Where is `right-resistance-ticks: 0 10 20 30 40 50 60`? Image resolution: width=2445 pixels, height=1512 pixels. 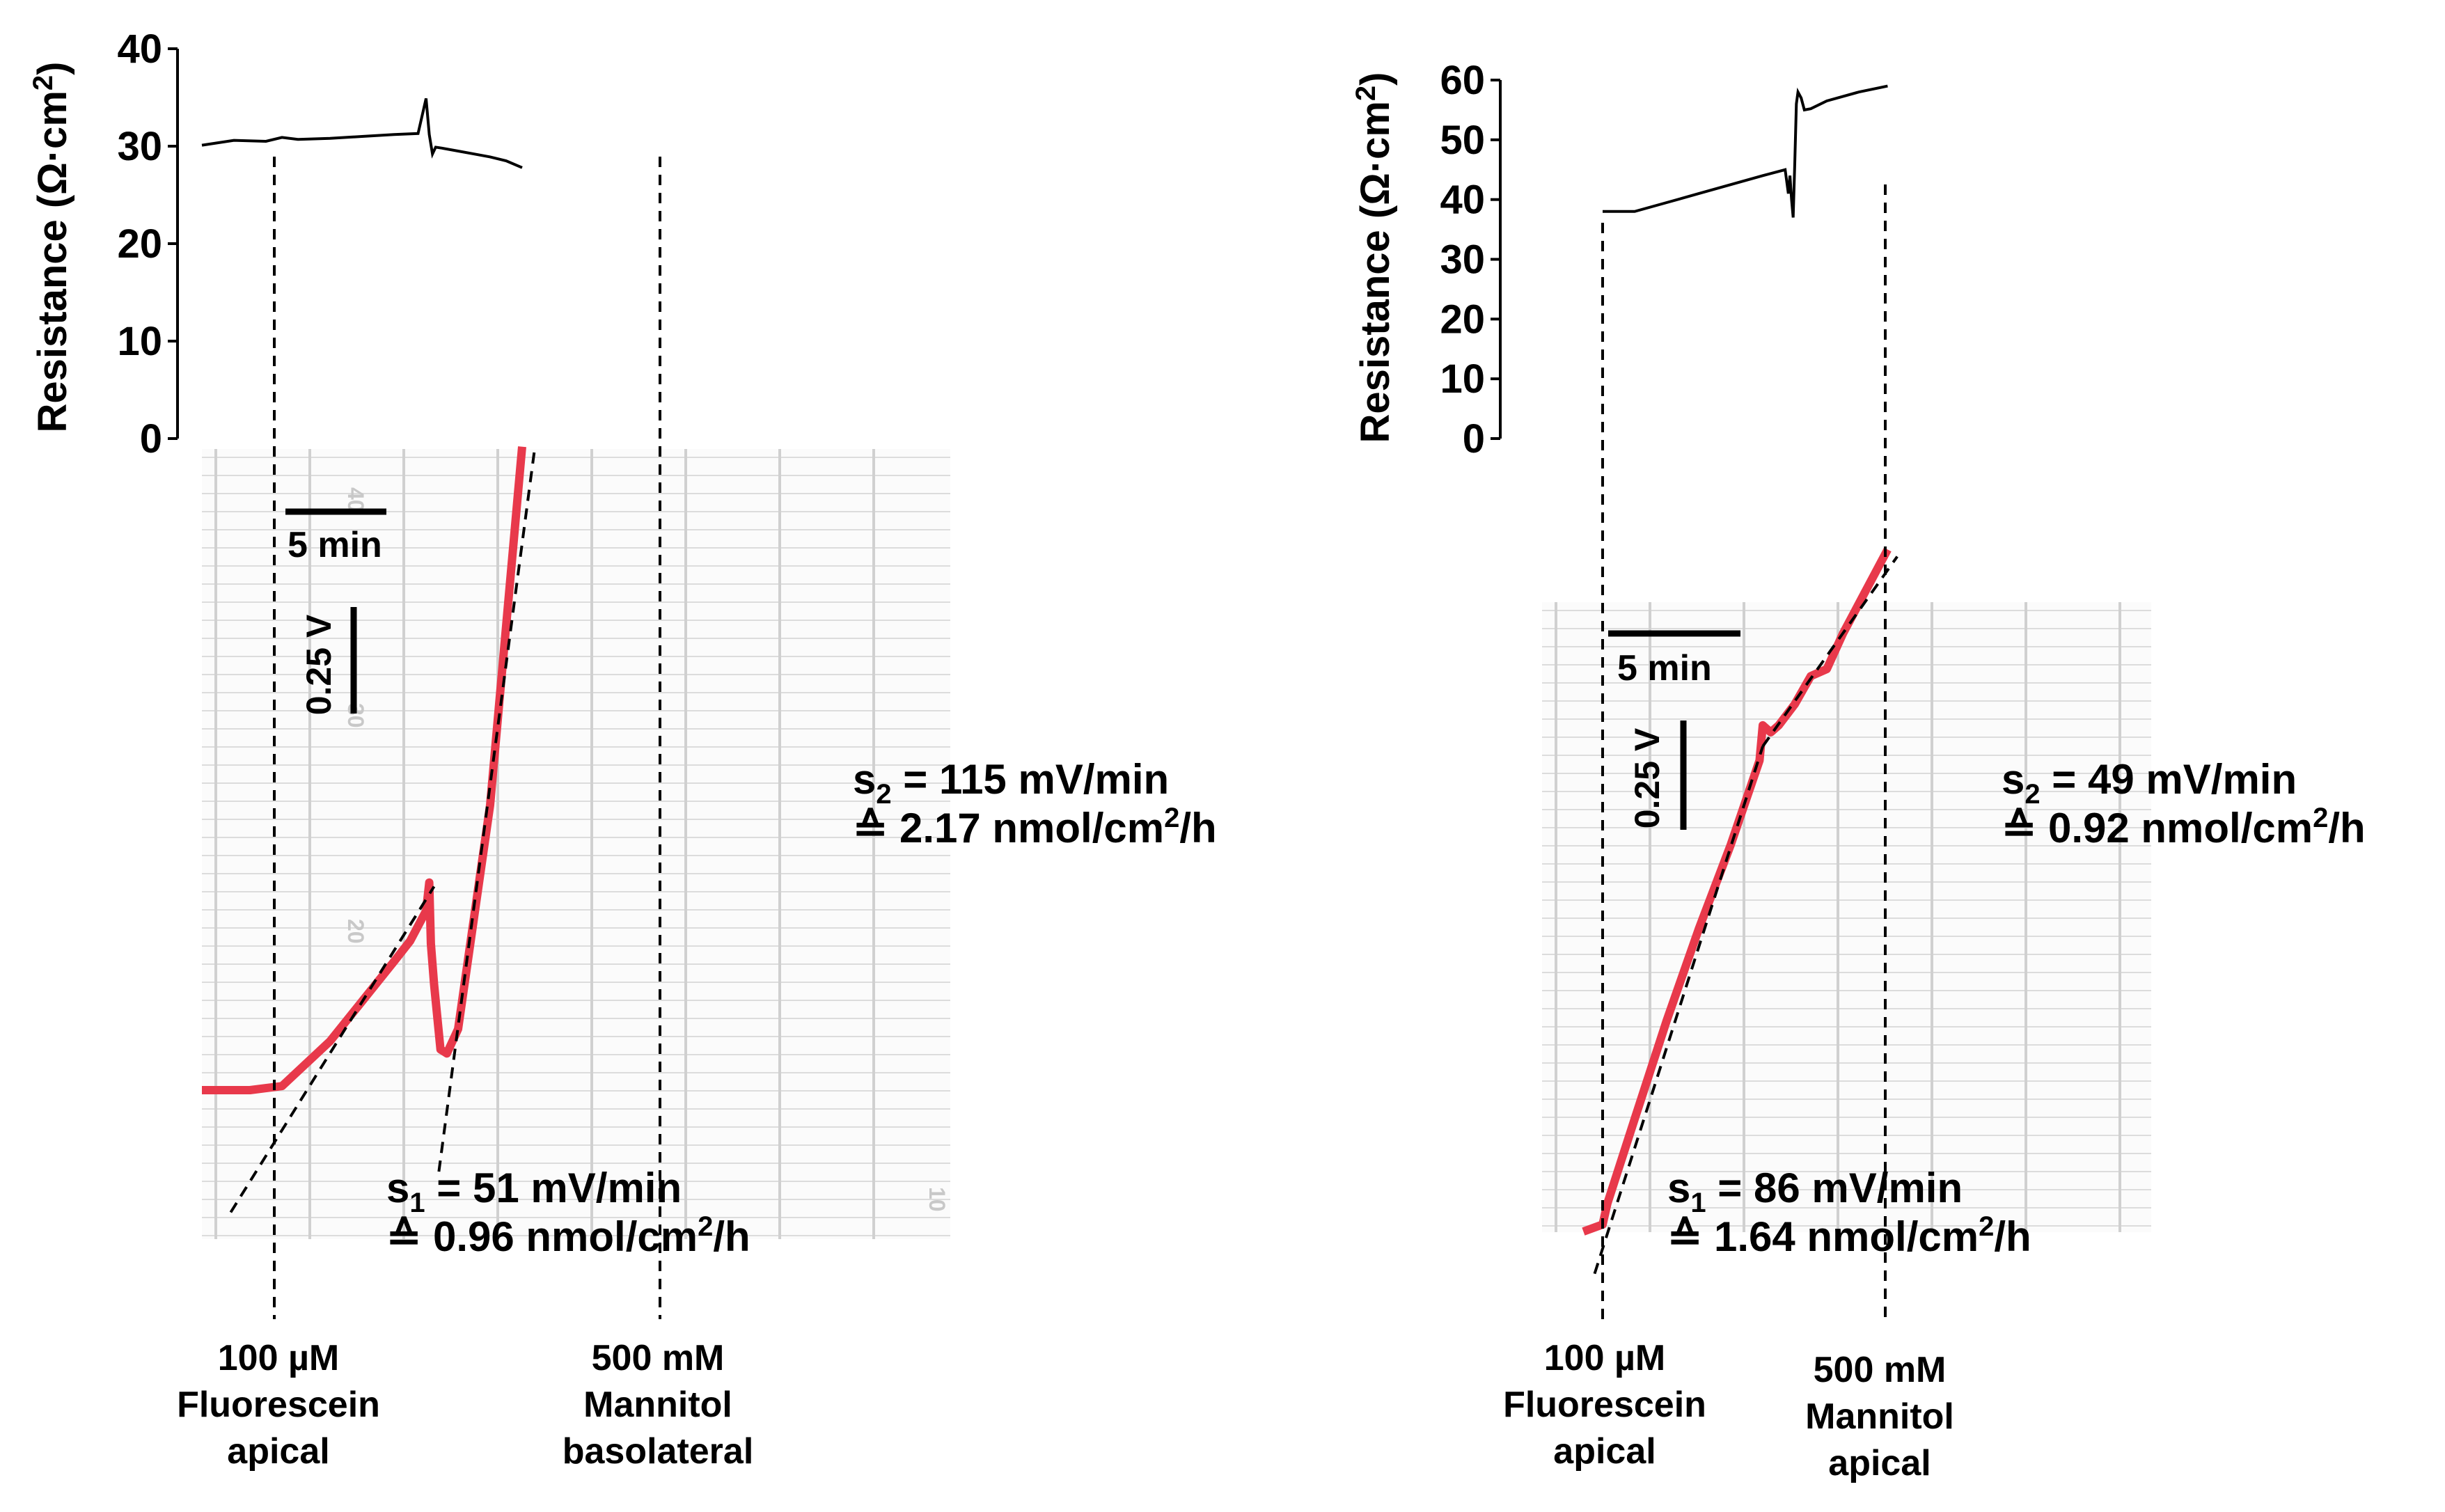
right-resistance-ticks: 0 10 20 30 40 50 60 is located at coordinates (1470, 260).